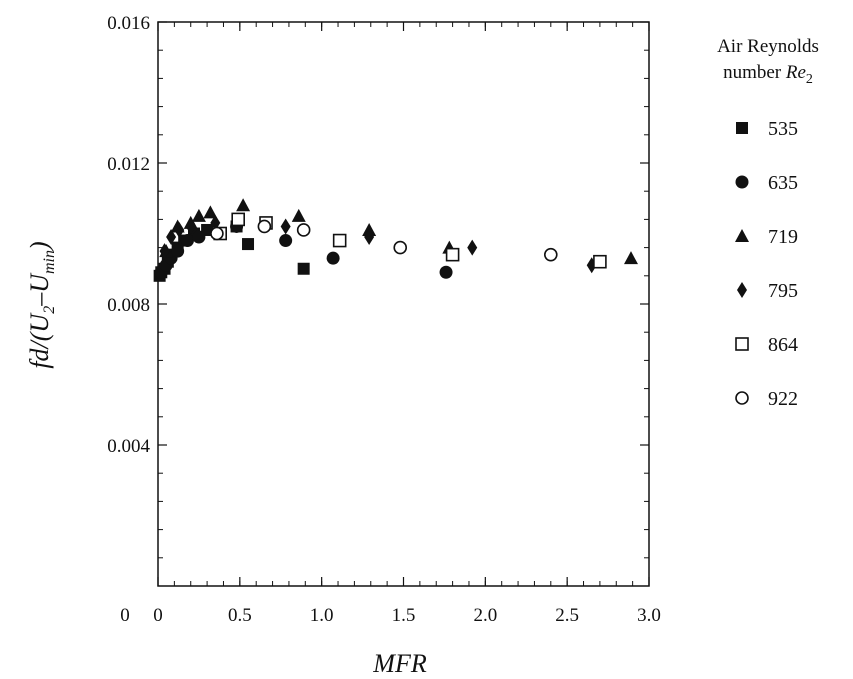  I want to click on legend-label-719: 719, so click(783, 237).